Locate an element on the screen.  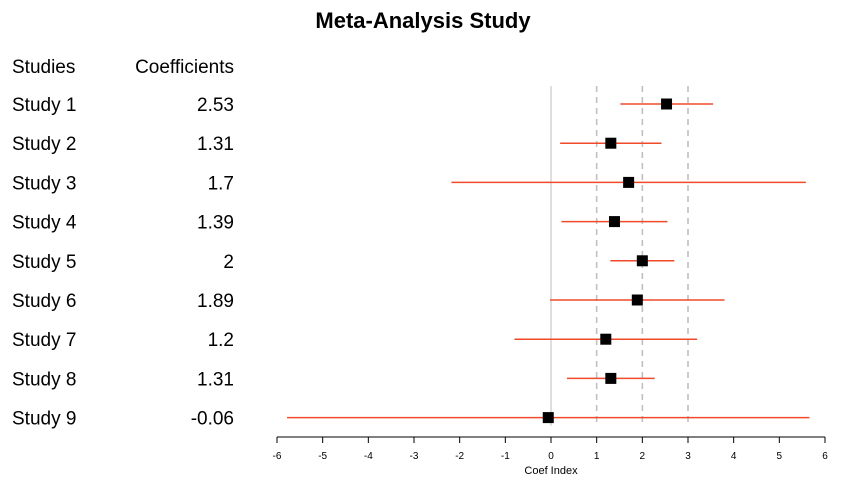
study-name: Study 6 is located at coordinates (44, 301).